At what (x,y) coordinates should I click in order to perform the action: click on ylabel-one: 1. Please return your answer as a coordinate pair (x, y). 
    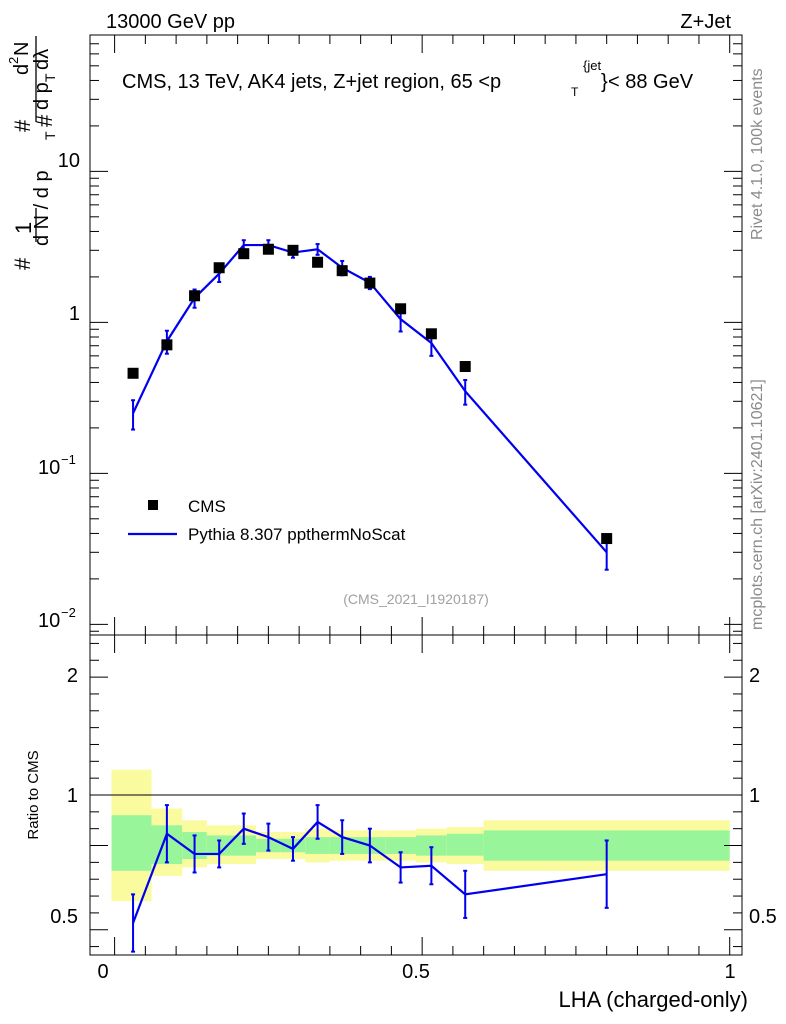
    Looking at the image, I should click on (23, 228).